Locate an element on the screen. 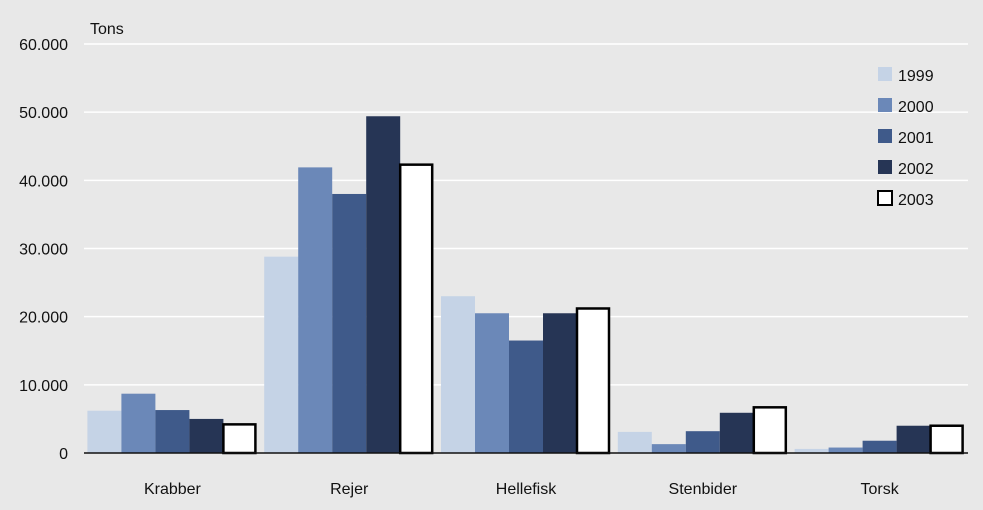 Image resolution: width=983 pixels, height=510 pixels. bar-torsk-2001 is located at coordinates (879, 446).